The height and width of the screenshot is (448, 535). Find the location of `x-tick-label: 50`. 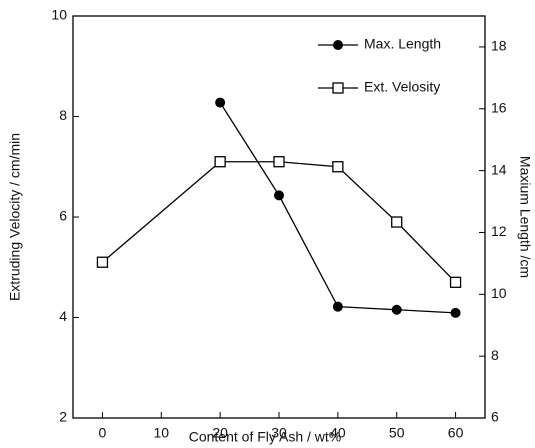

x-tick-label: 50 is located at coordinates (397, 433).